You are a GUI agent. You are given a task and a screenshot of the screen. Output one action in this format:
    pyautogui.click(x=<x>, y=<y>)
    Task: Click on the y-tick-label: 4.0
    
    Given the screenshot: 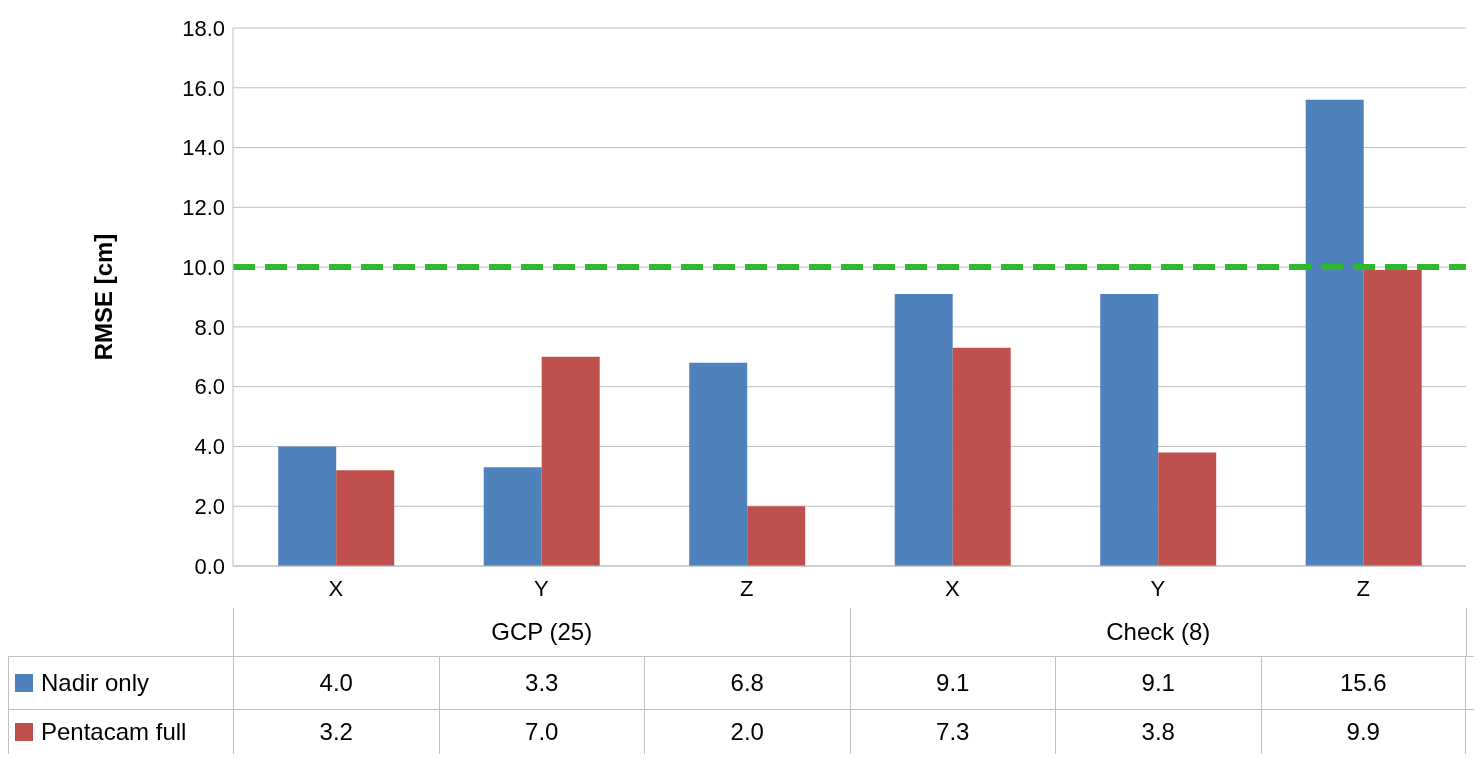 What is the action you would take?
    pyautogui.click(x=209, y=447)
    